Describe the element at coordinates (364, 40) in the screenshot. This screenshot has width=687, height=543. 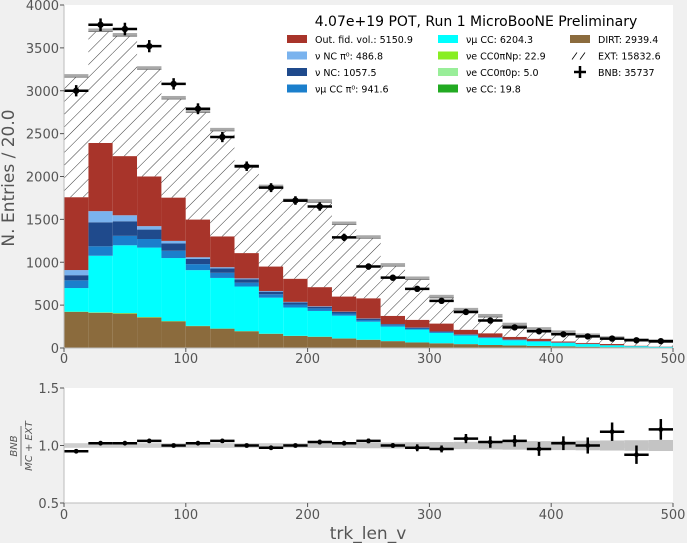
I see `legend-label: Out. fid. vol.: 5150.9` at that location.